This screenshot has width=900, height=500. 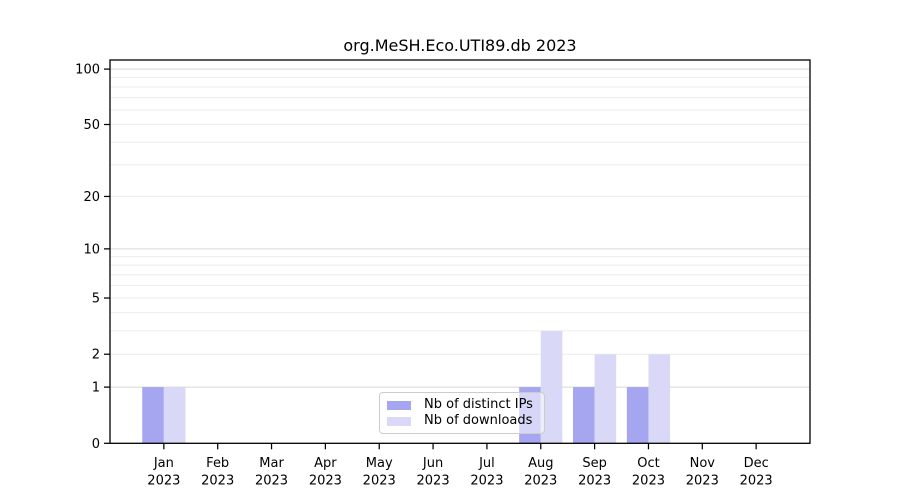 I want to click on y-tick-label: 100, so click(x=87, y=70).